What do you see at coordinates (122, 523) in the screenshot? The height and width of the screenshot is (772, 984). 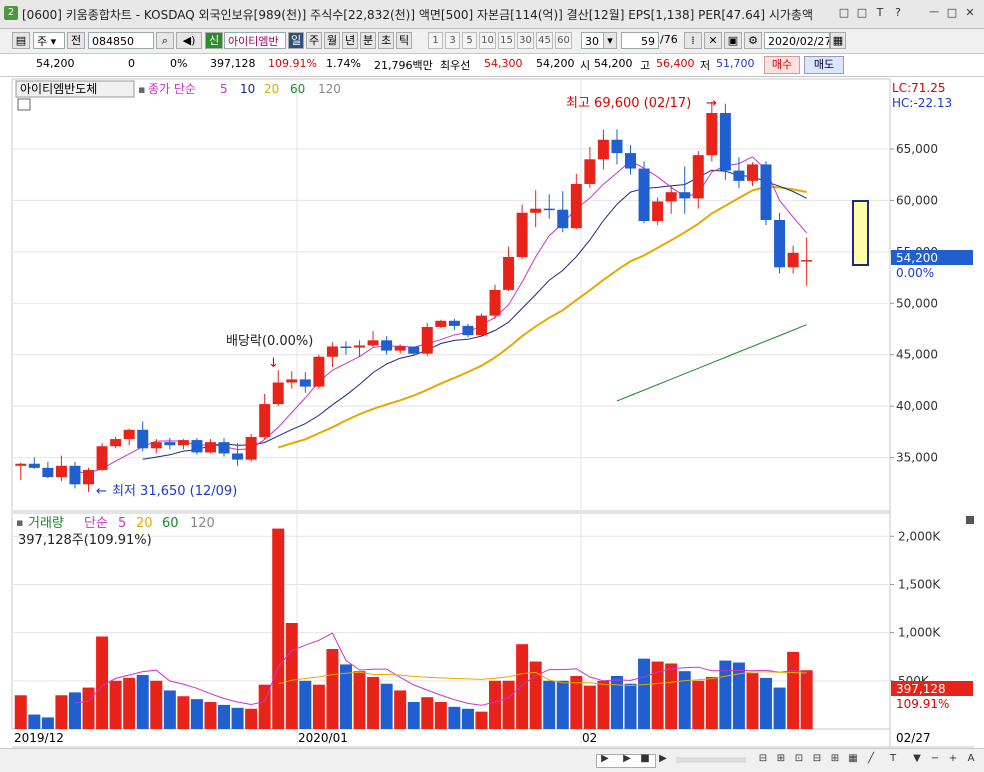 I see `vol-ma-legend-5: 5` at bounding box center [122, 523].